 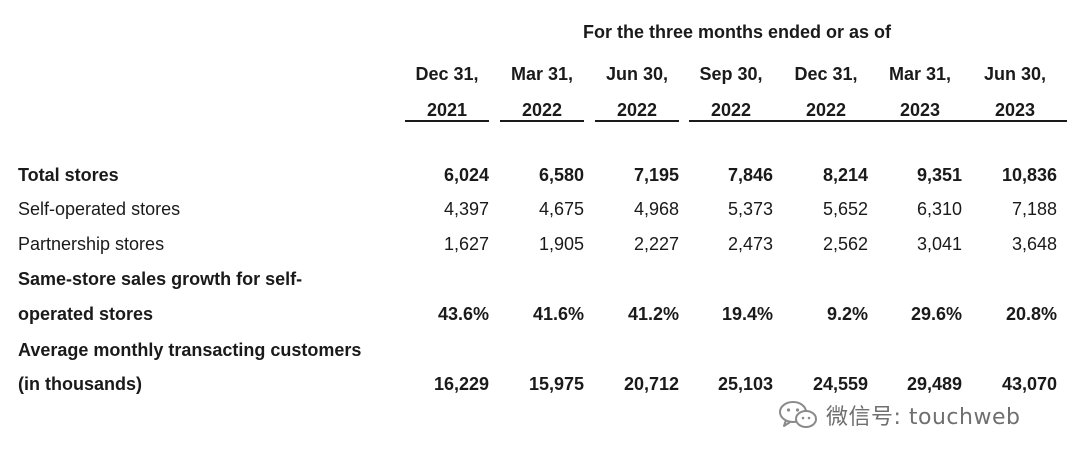 What do you see at coordinates (556, 384) in the screenshot?
I see `table-cell: 15,975` at bounding box center [556, 384].